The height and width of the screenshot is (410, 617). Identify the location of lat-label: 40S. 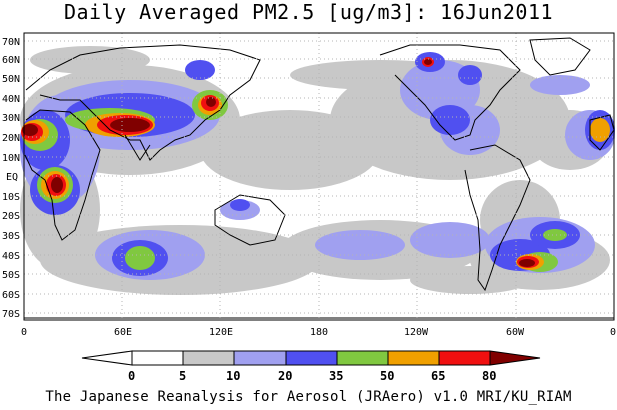
(11, 256).